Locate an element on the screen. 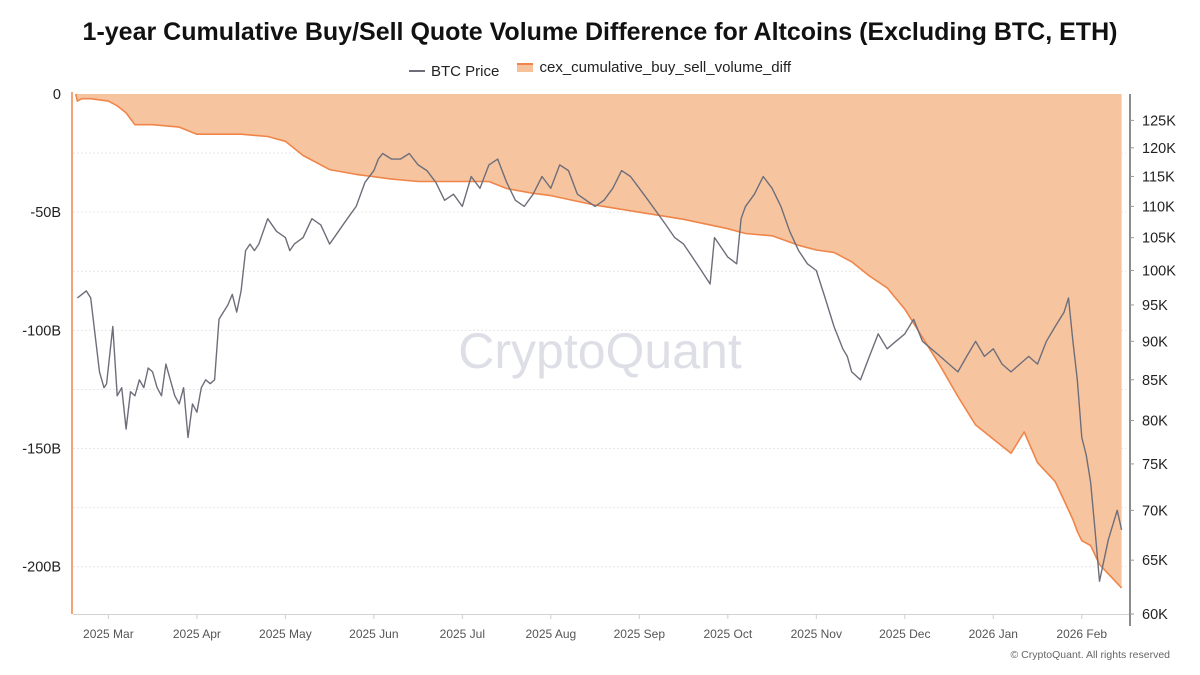 This screenshot has height=675, width=1200. x-tick-label: 2025 Oct is located at coordinates (727, 634).